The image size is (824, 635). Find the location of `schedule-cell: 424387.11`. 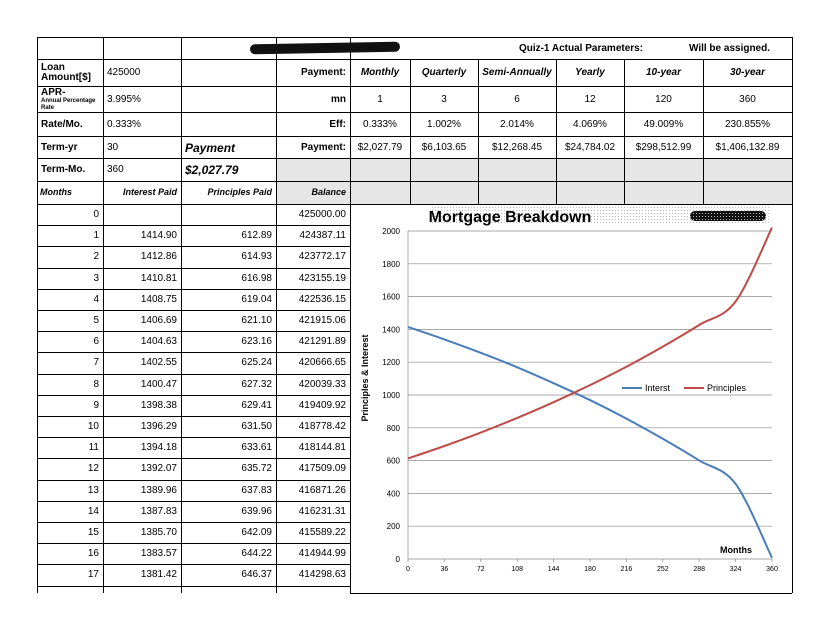

schedule-cell: 424387.11 is located at coordinates (322, 235).